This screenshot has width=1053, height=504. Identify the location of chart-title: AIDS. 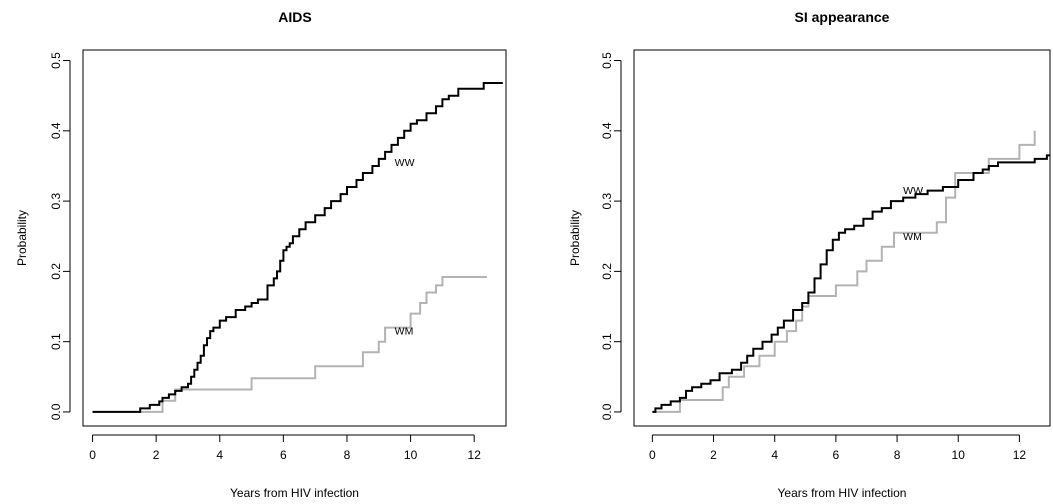
(294, 17).